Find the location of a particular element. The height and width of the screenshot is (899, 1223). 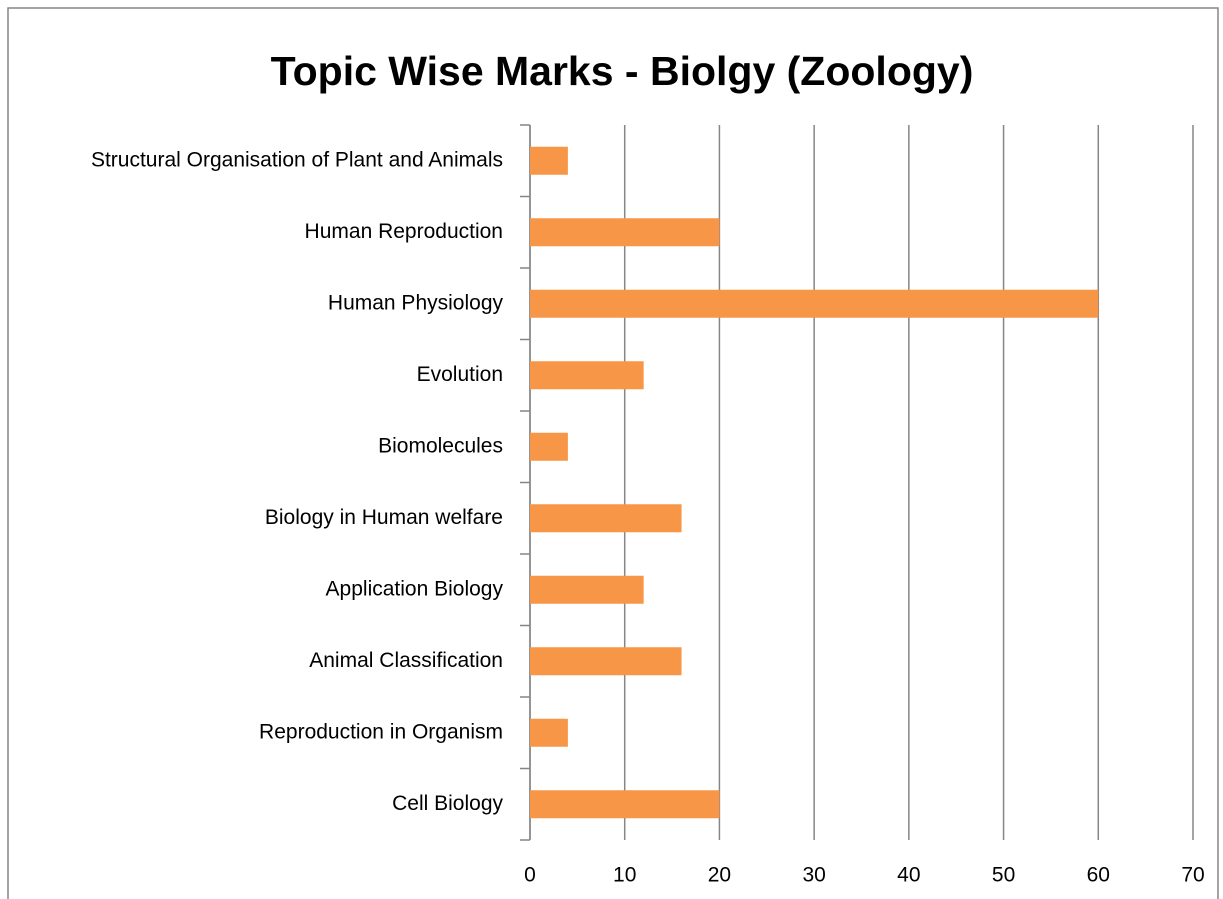

y-tick-label: Human Physiology is located at coordinates (416, 302).